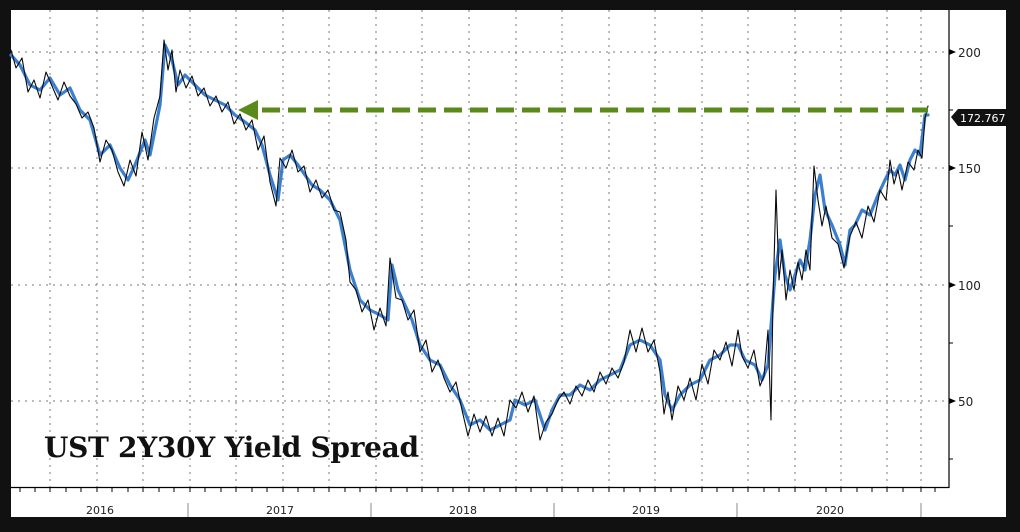 The width and height of the screenshot is (1020, 532). What do you see at coordinates (983, 118) in the screenshot?
I see `last-value-label: 172.767` at bounding box center [983, 118].